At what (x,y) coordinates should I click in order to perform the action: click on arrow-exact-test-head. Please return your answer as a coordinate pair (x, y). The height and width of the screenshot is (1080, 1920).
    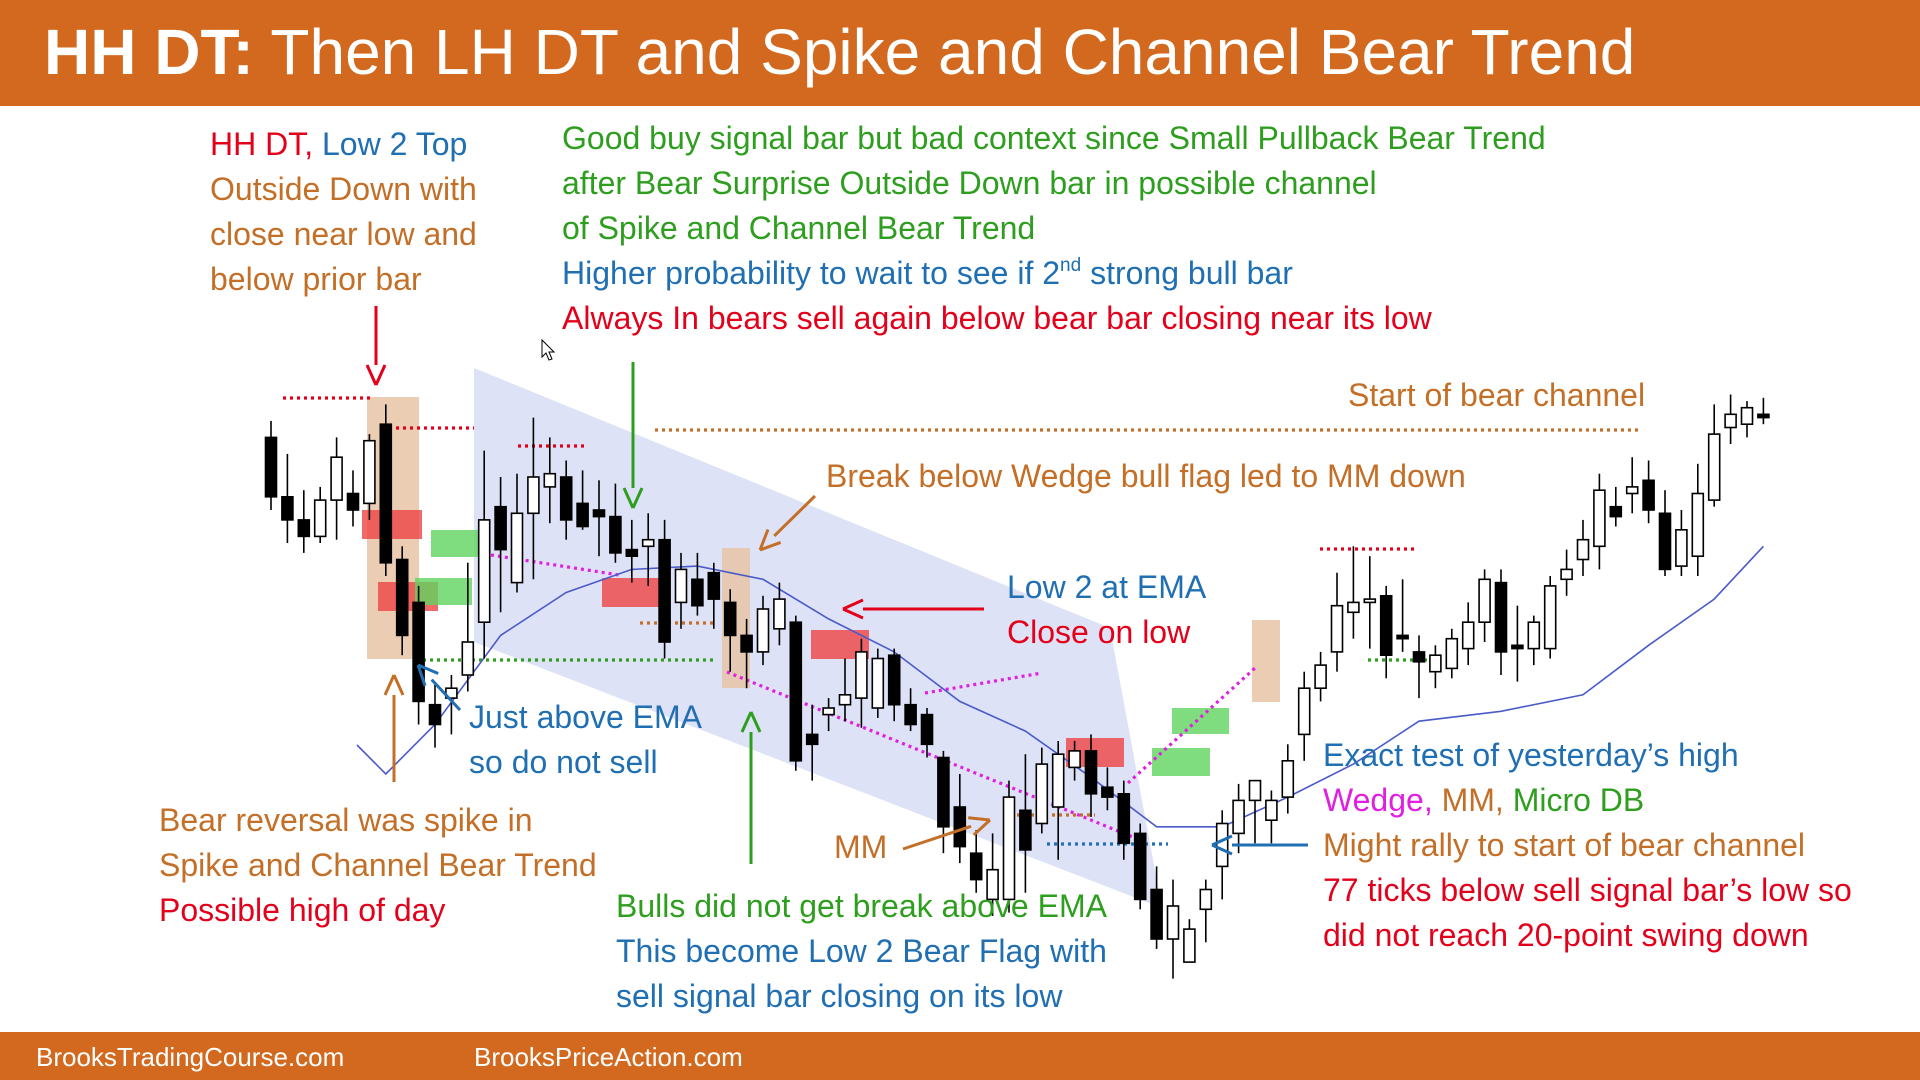
    Looking at the image, I should click on (1222, 845).